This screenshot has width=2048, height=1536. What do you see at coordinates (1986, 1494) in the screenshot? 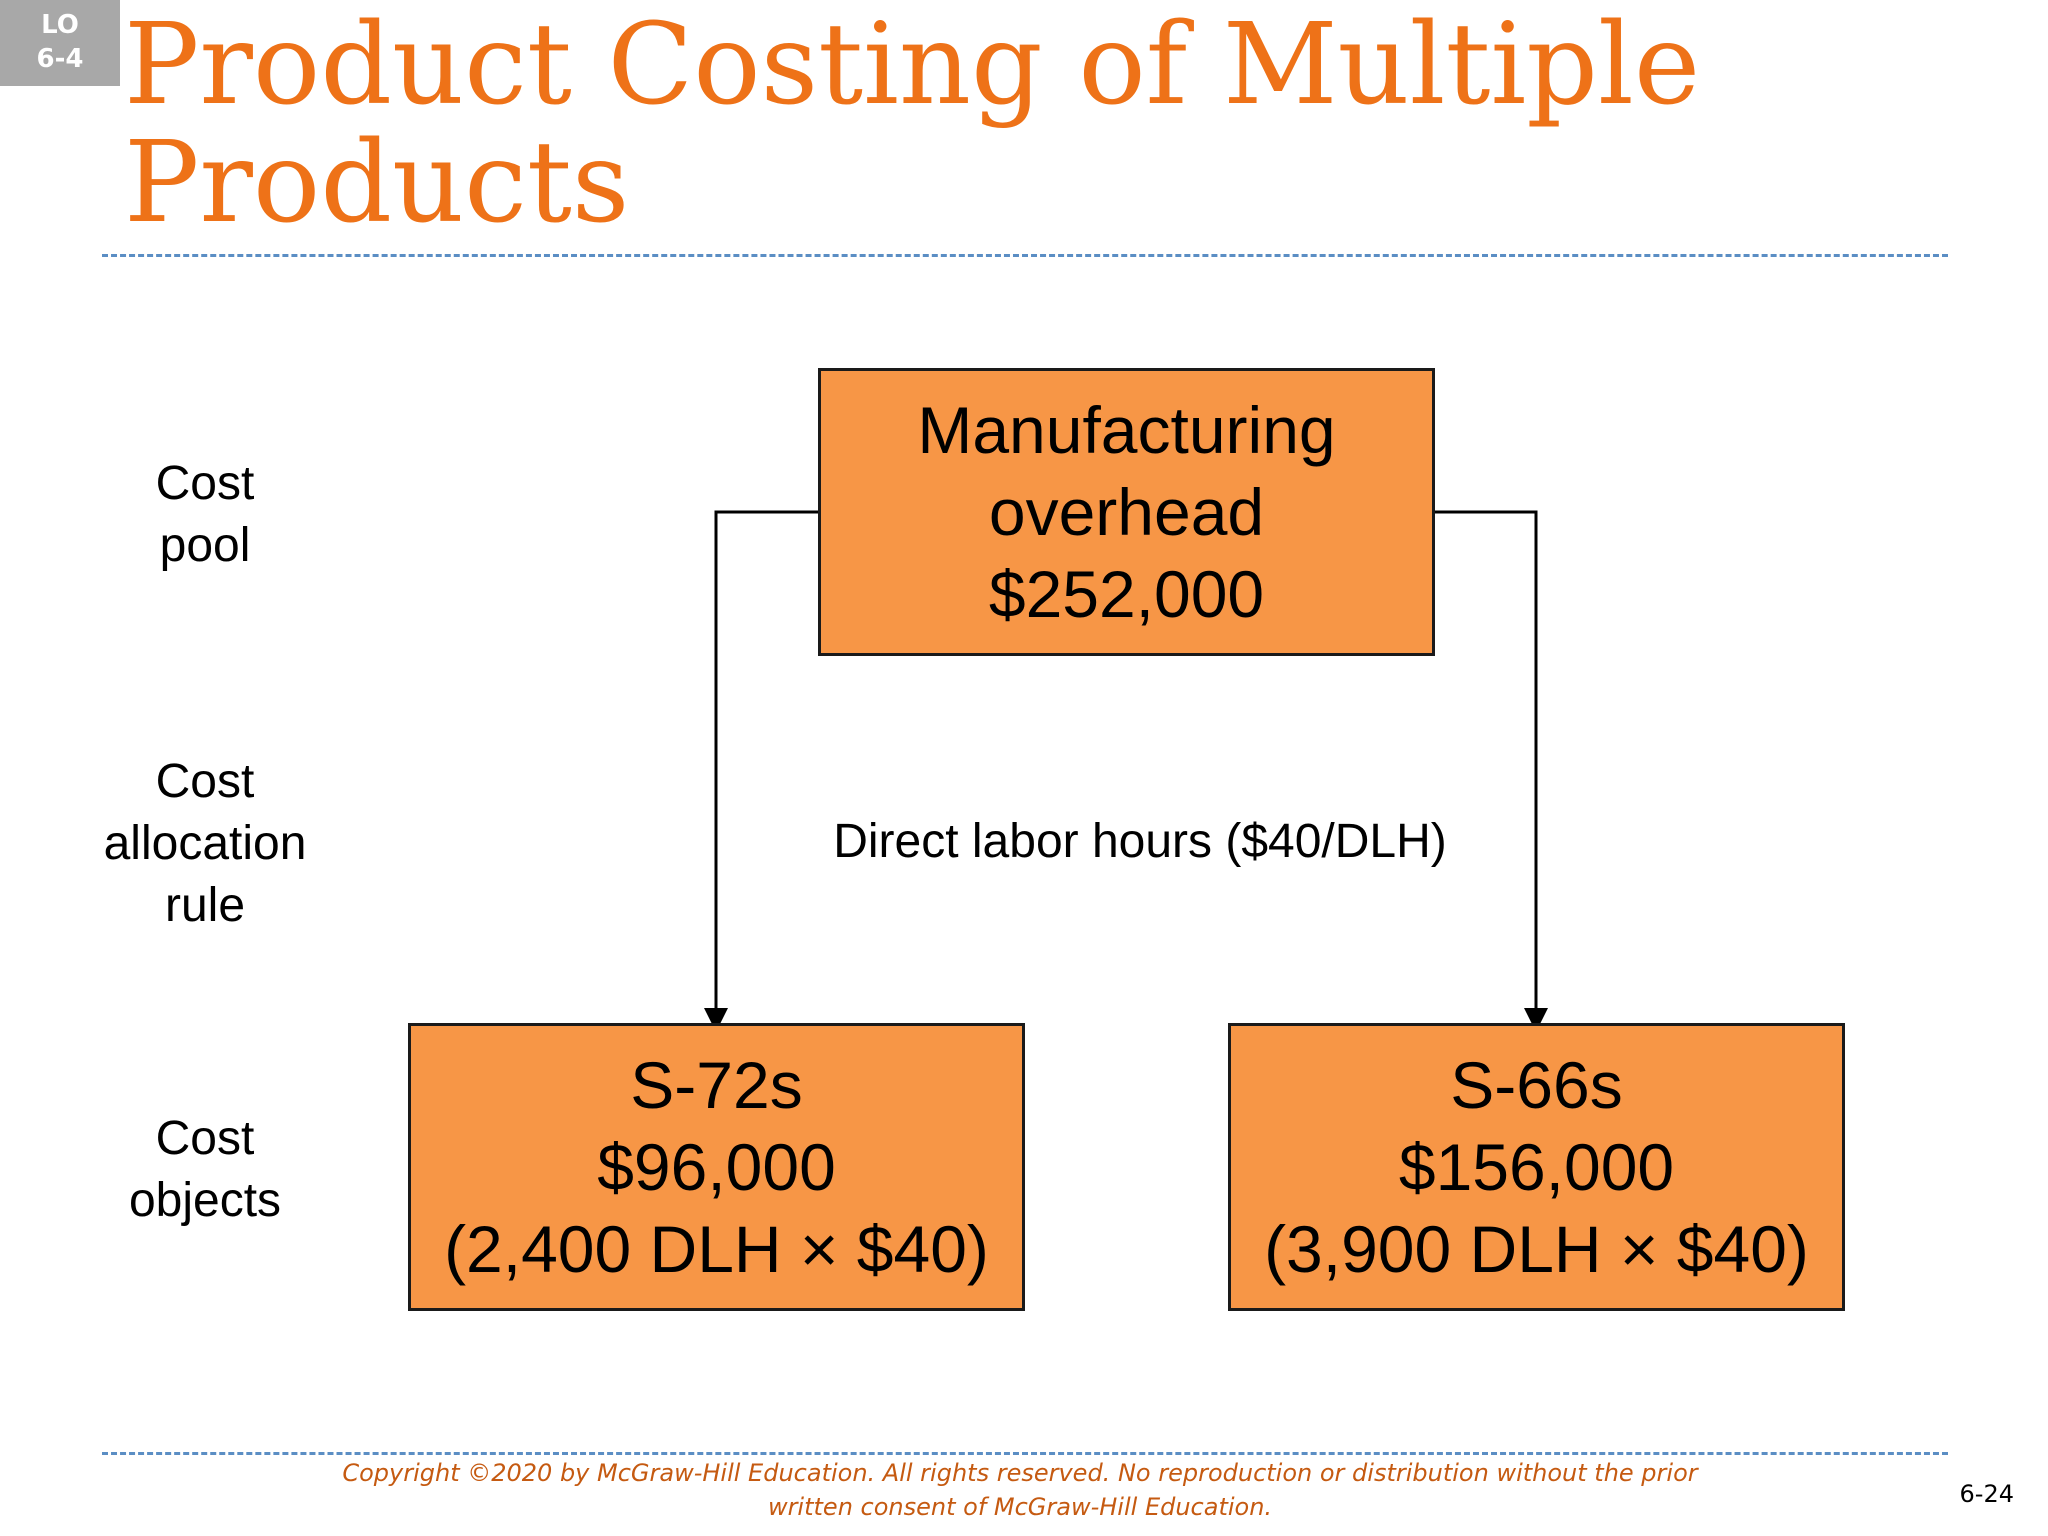
I see `page-number: 6-24` at bounding box center [1986, 1494].